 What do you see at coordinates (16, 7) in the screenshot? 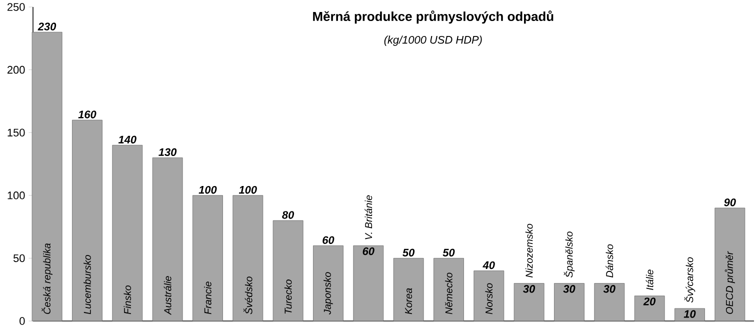
I see `y-tick-label: 250` at bounding box center [16, 7].